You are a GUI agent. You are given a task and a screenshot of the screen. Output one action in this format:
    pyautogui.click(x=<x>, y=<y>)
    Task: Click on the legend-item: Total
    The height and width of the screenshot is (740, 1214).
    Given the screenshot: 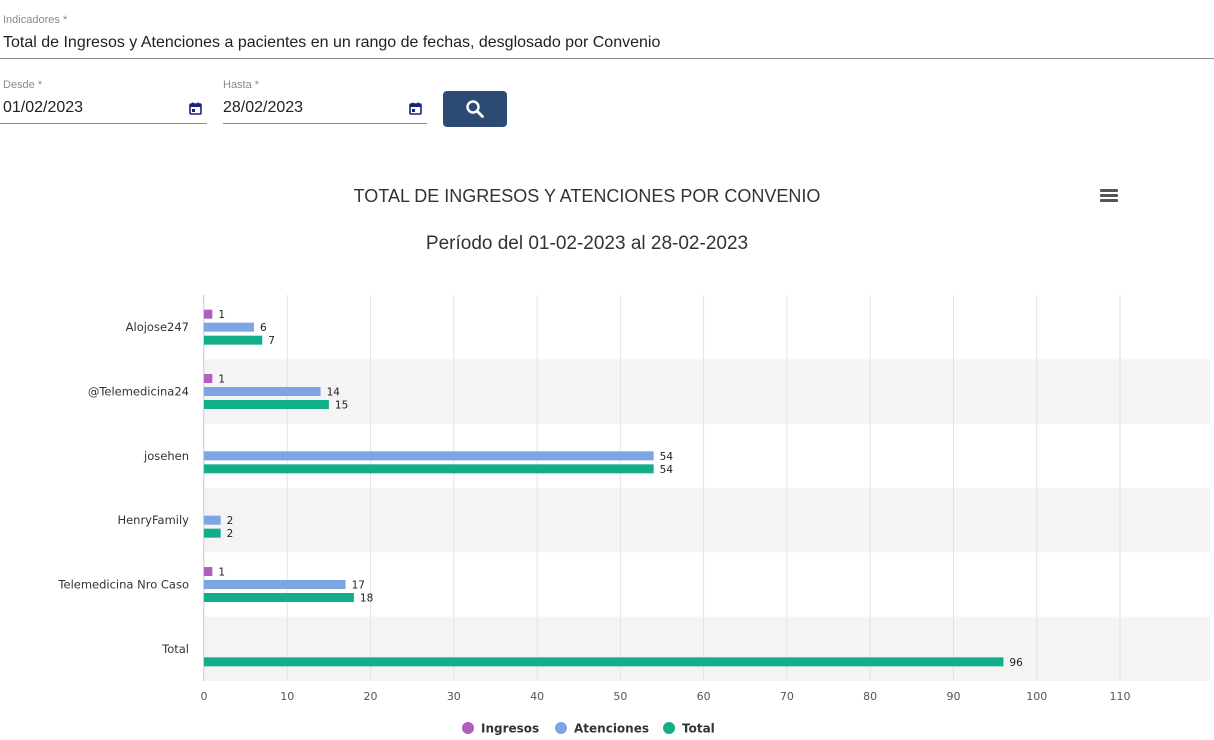 What is the action you would take?
    pyautogui.click(x=698, y=729)
    